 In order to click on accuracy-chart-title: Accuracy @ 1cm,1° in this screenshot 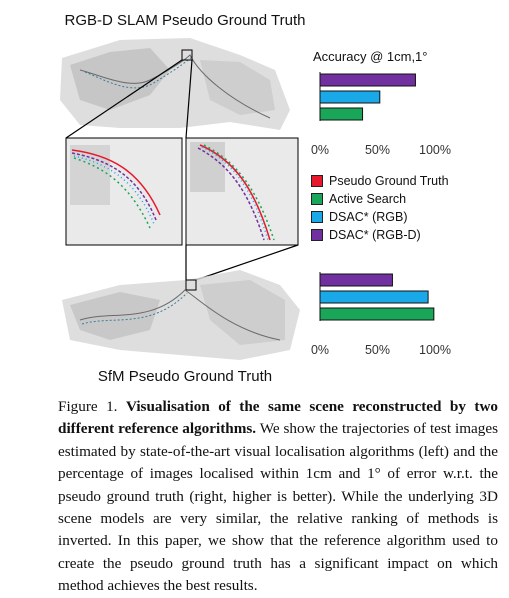, I will do `click(370, 56)`.